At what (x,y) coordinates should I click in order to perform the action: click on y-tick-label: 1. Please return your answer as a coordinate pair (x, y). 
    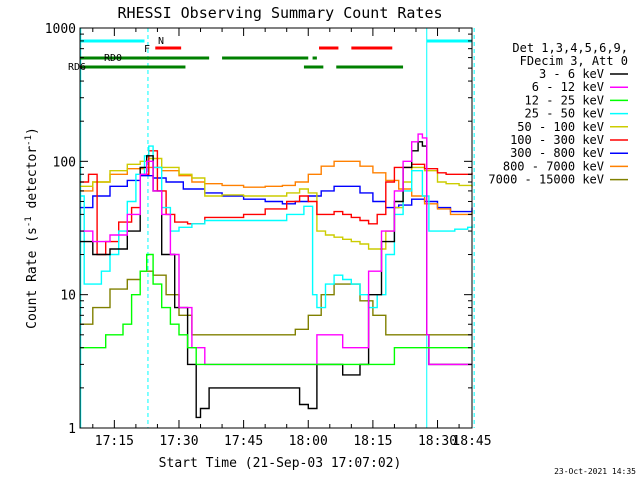
    Looking at the image, I should click on (72, 429).